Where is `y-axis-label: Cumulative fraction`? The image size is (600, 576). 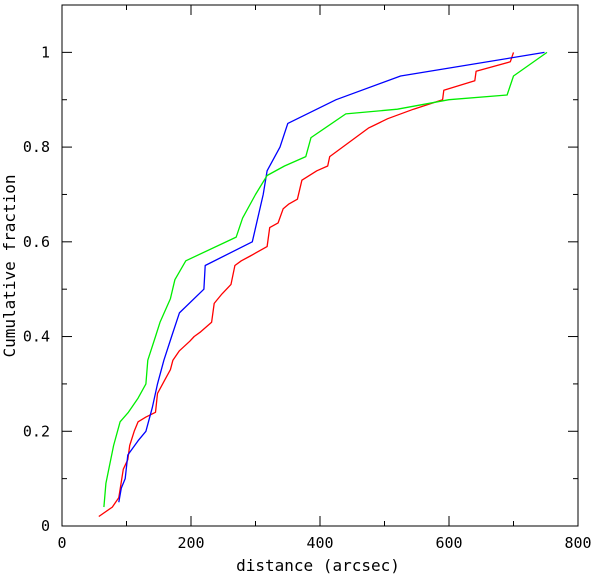
y-axis-label: Cumulative fraction is located at coordinates (9, 265).